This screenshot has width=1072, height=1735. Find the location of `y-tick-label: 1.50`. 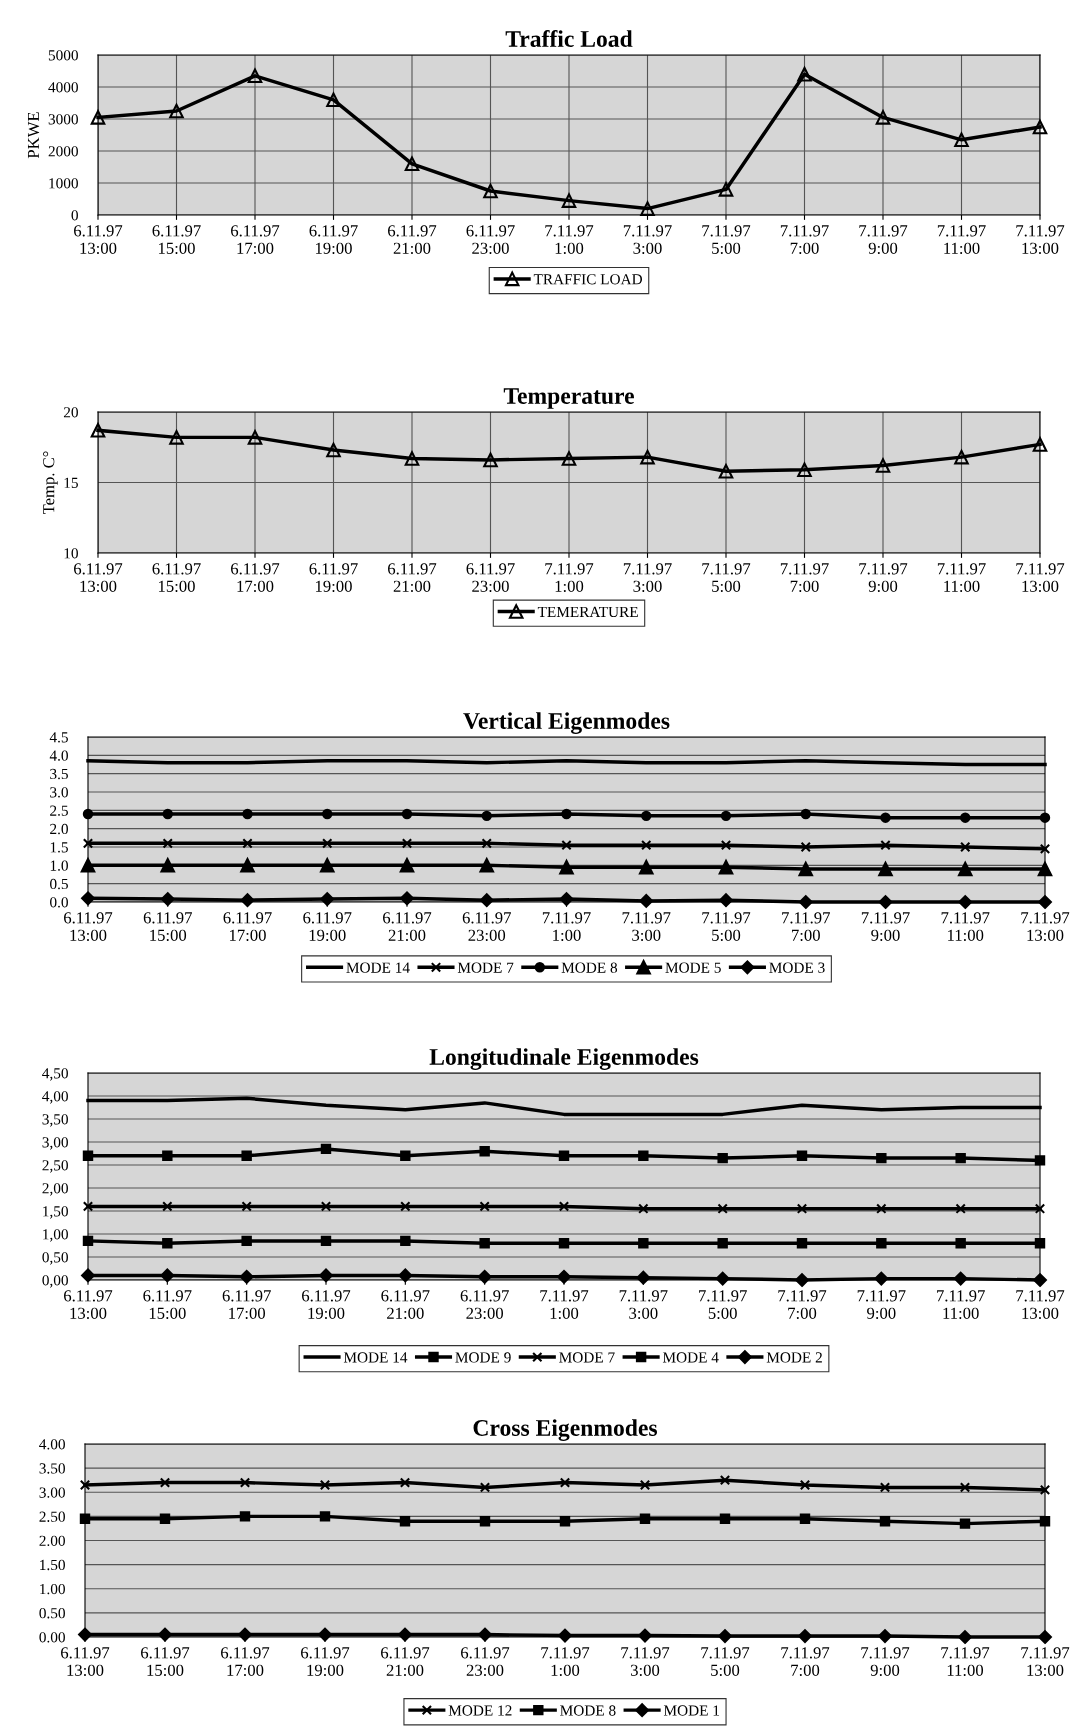

y-tick-label: 1.50 is located at coordinates (52, 1565).